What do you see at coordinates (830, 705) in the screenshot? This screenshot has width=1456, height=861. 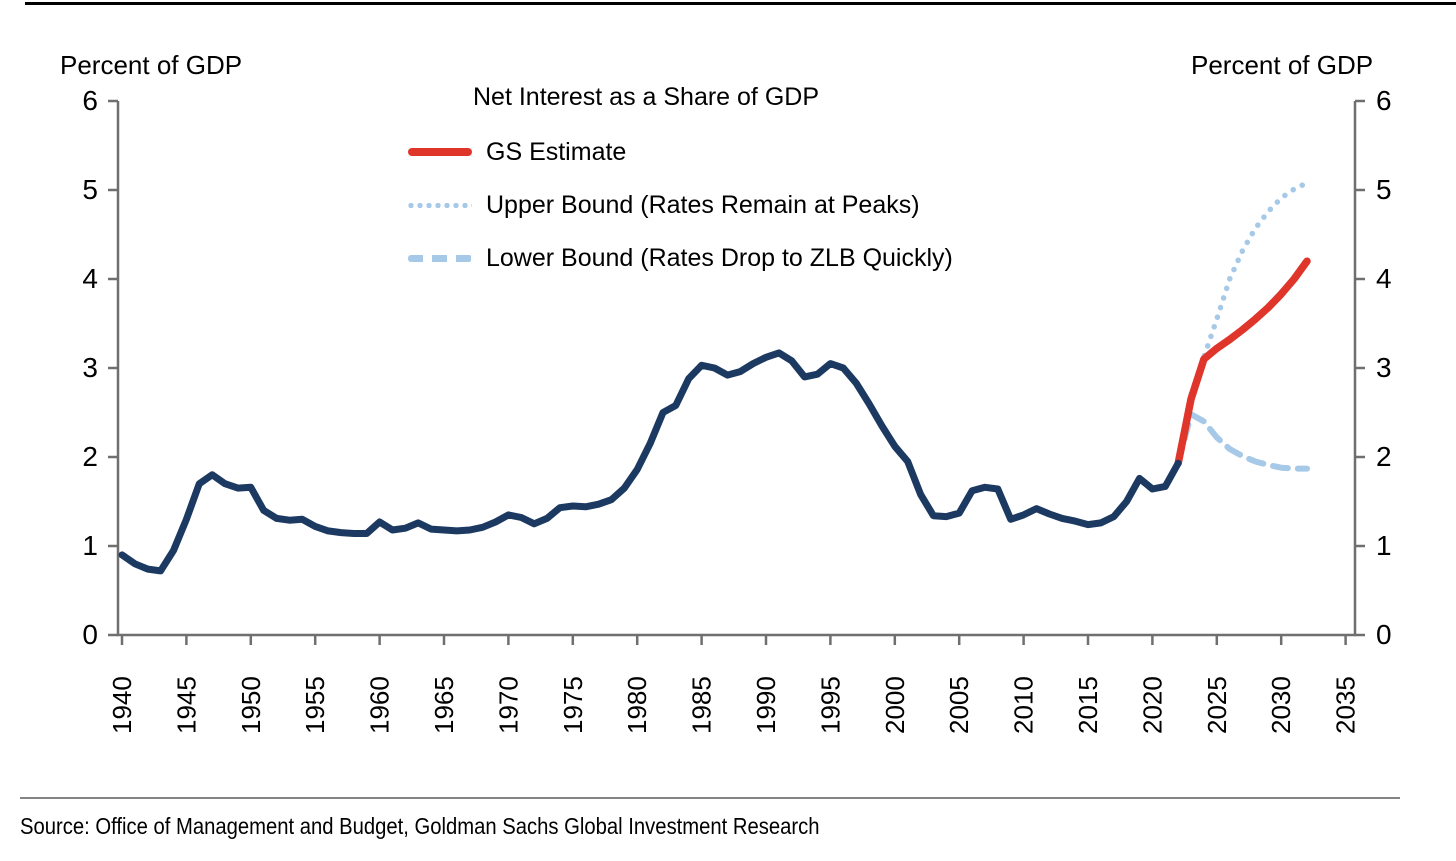 I see `x-tick-label: 1995` at bounding box center [830, 705].